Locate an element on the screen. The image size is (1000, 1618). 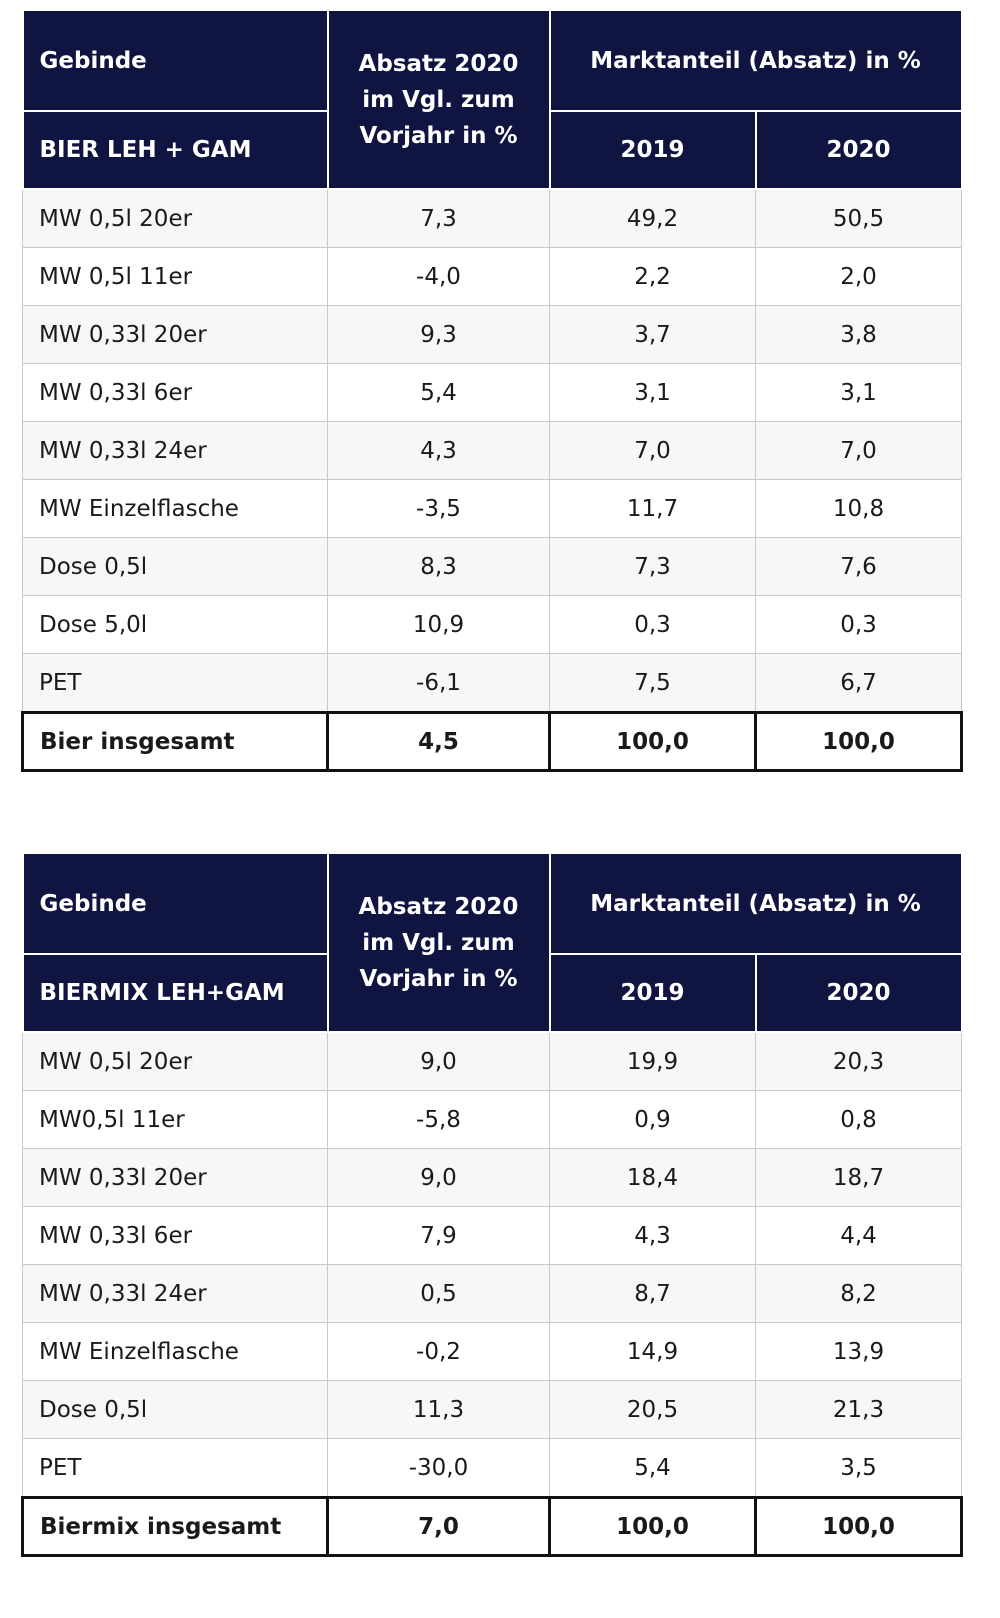
share-2020-value: 0,8 is located at coordinates (858, 1119).